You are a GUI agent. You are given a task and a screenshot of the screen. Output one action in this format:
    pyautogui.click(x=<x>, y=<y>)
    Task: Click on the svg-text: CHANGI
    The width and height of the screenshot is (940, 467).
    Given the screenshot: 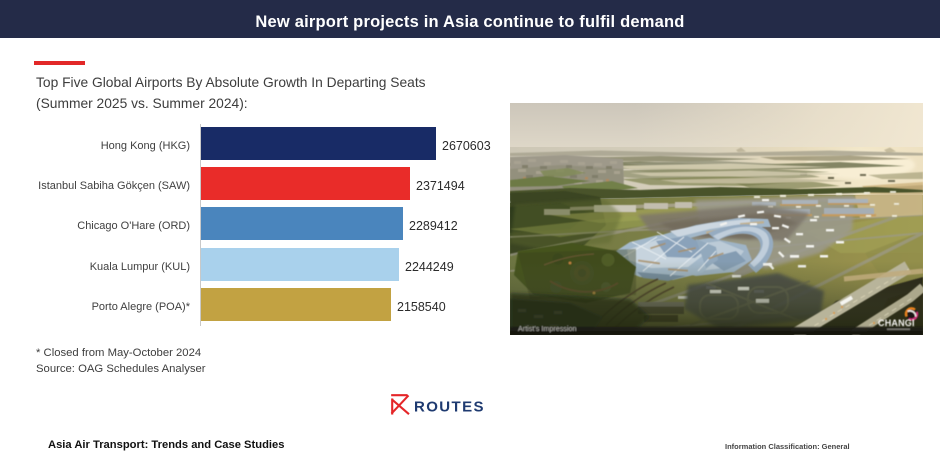 What is the action you would take?
    pyautogui.click(x=896, y=323)
    